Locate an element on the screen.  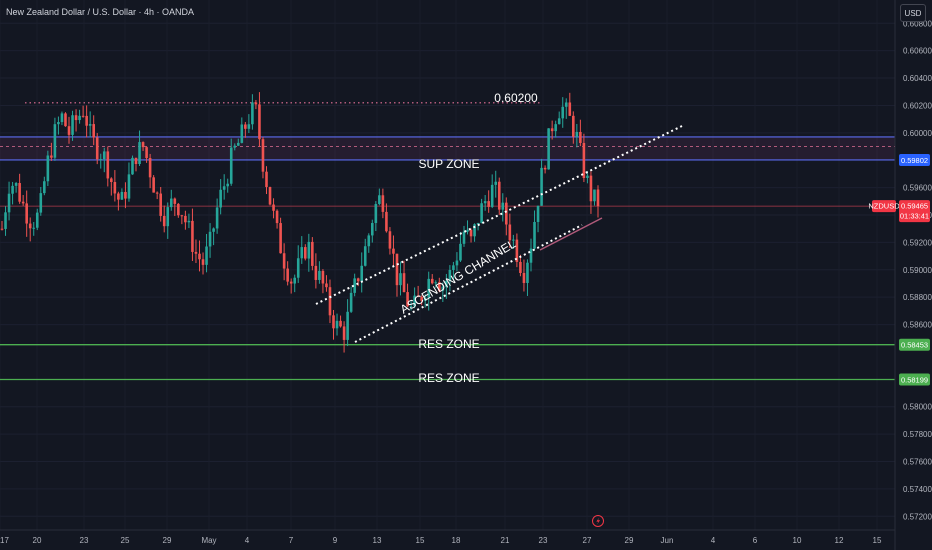
price-tick-label: 0.57800 is located at coordinates (917, 434).